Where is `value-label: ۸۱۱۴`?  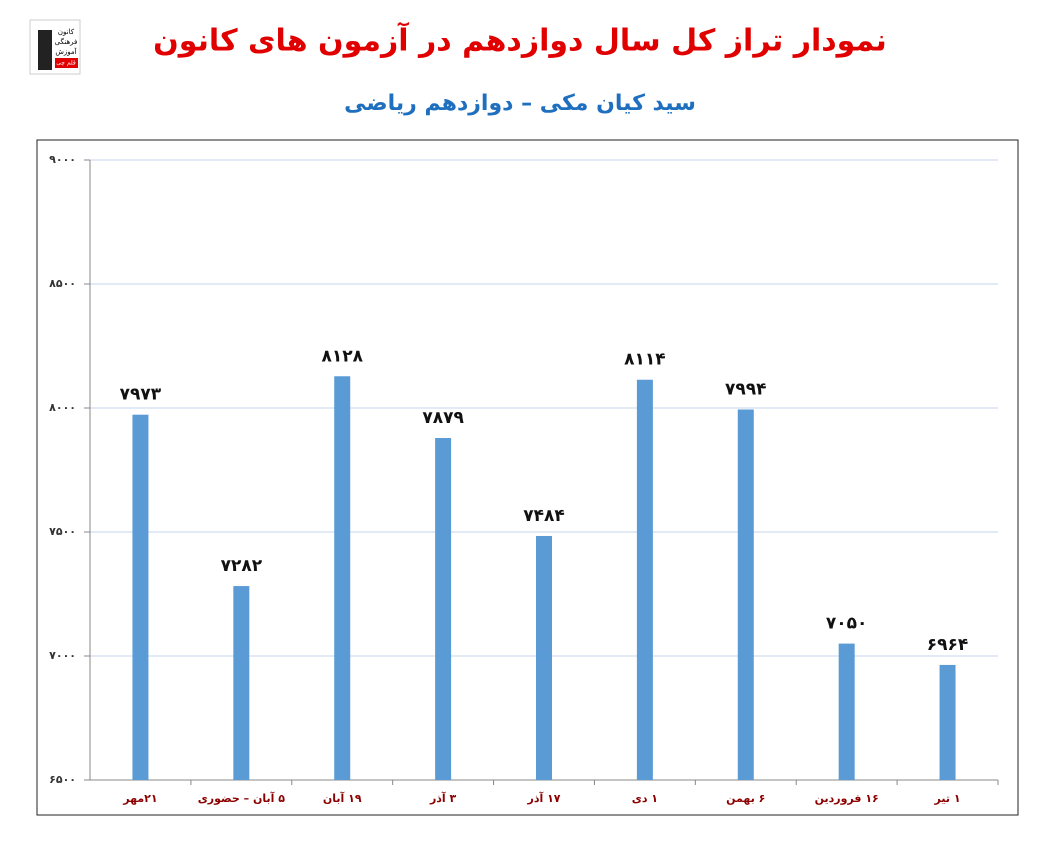
value-label: ۸۱۱۴ is located at coordinates (645, 360).